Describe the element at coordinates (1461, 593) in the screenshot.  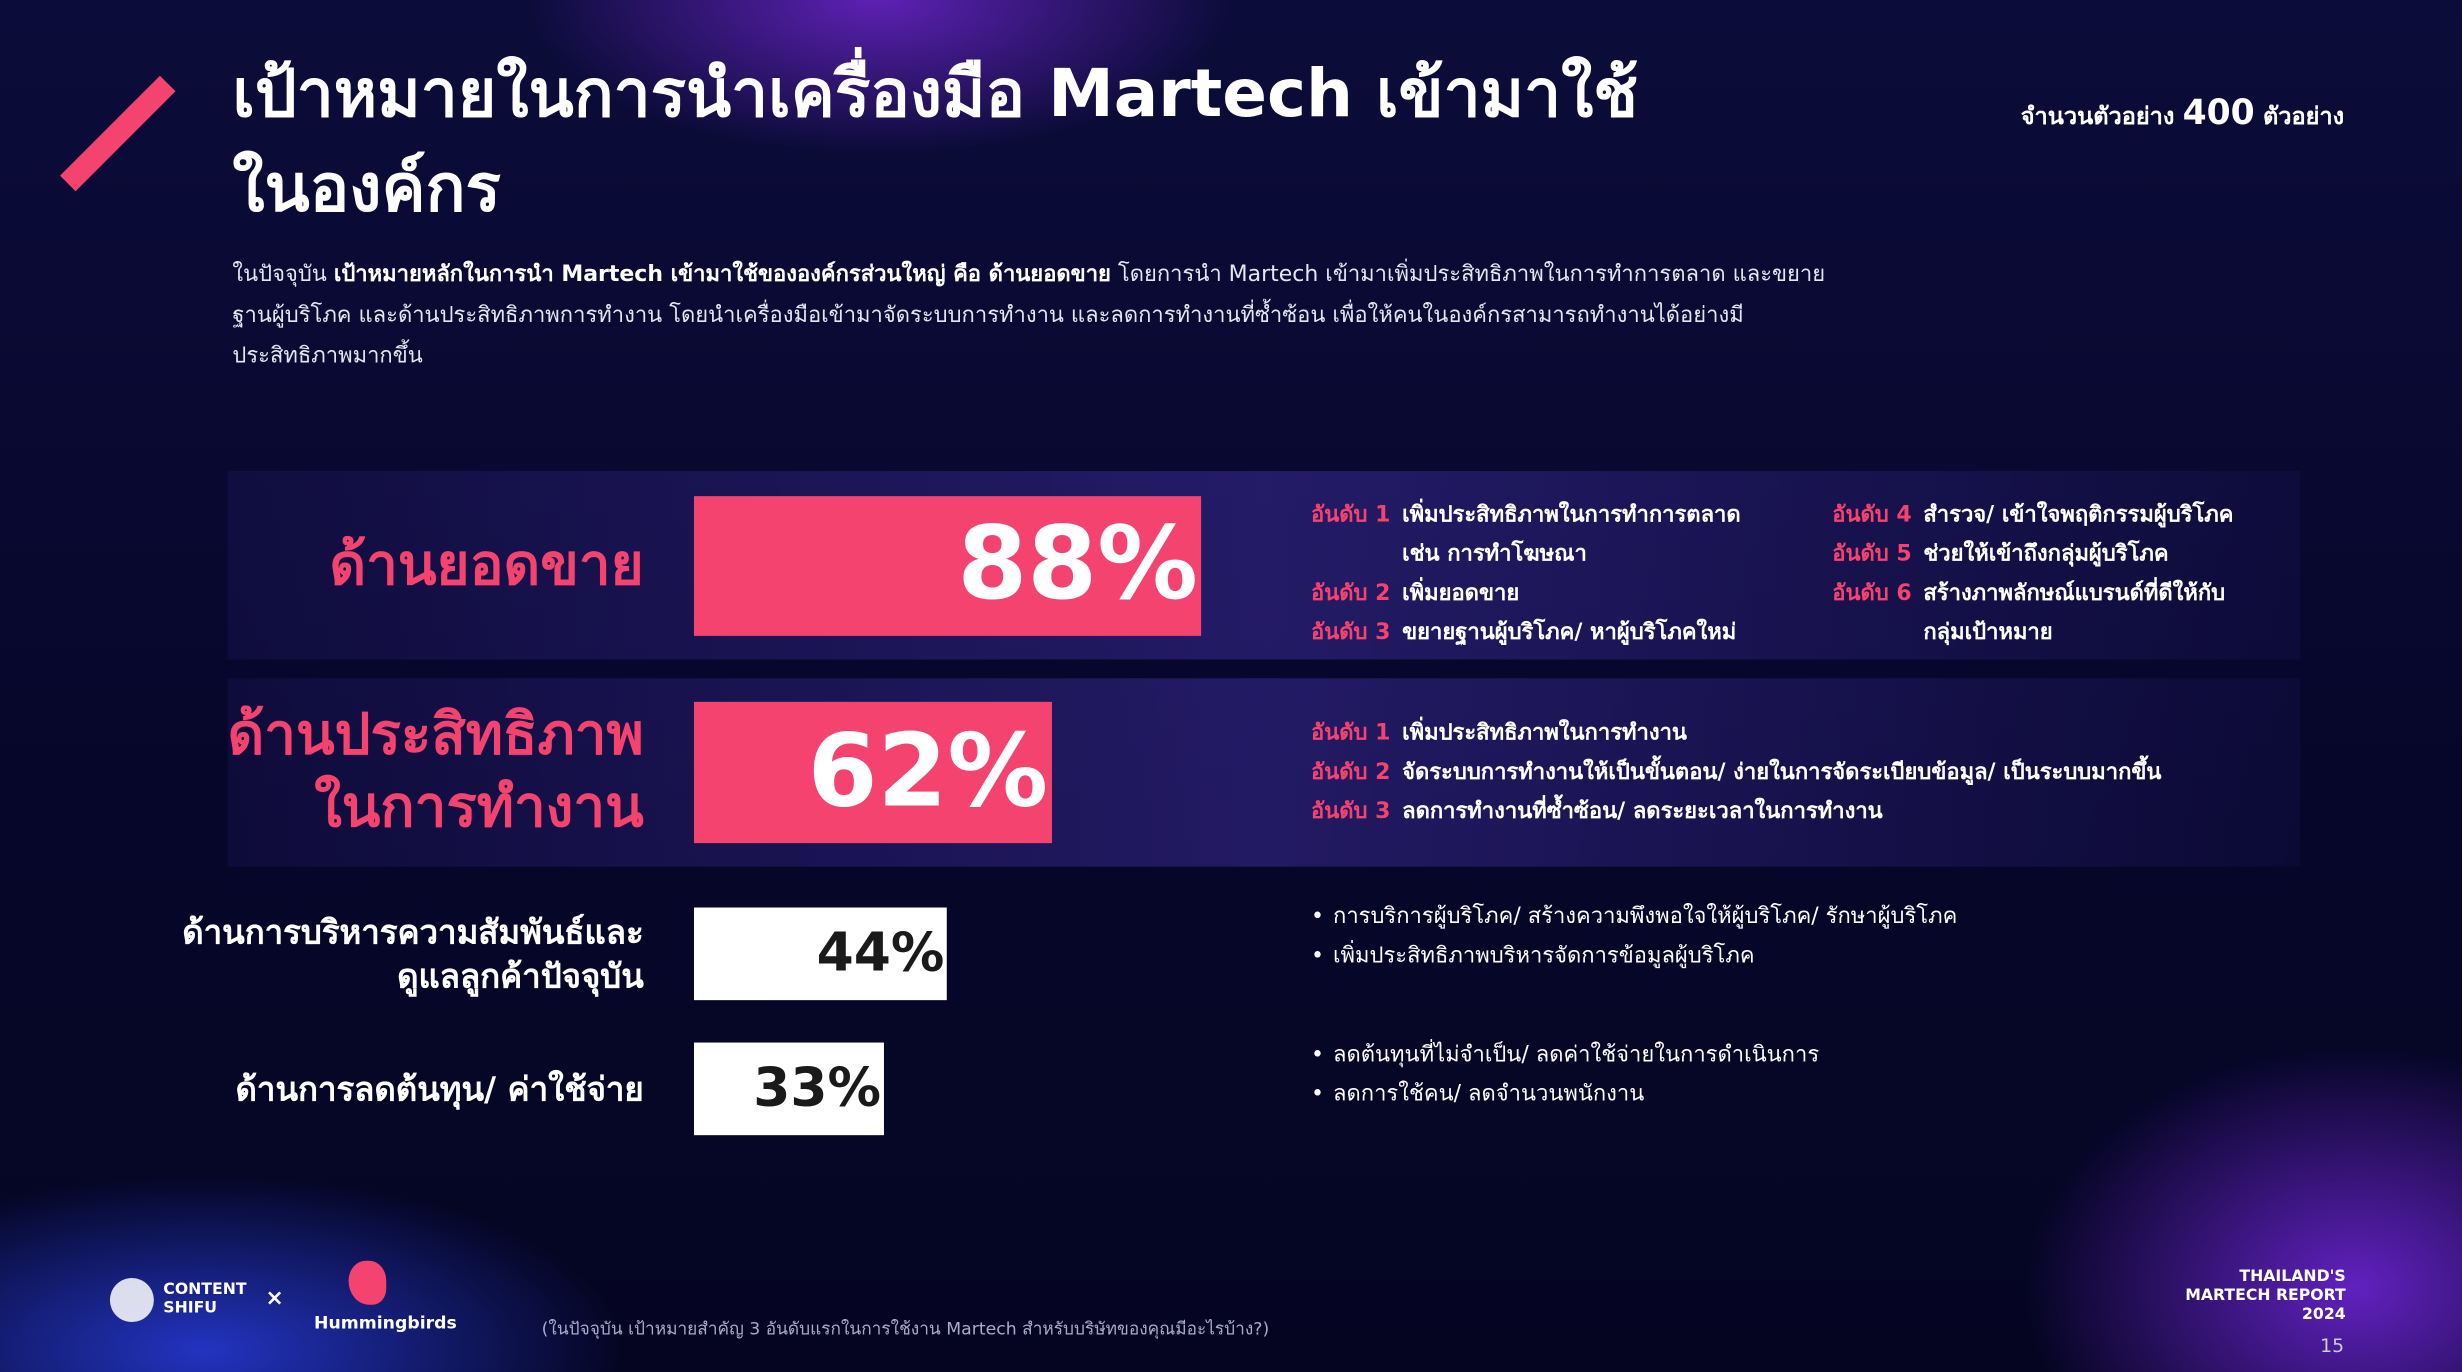
I see `detail-text: เพิ่มยอดขาย` at that location.